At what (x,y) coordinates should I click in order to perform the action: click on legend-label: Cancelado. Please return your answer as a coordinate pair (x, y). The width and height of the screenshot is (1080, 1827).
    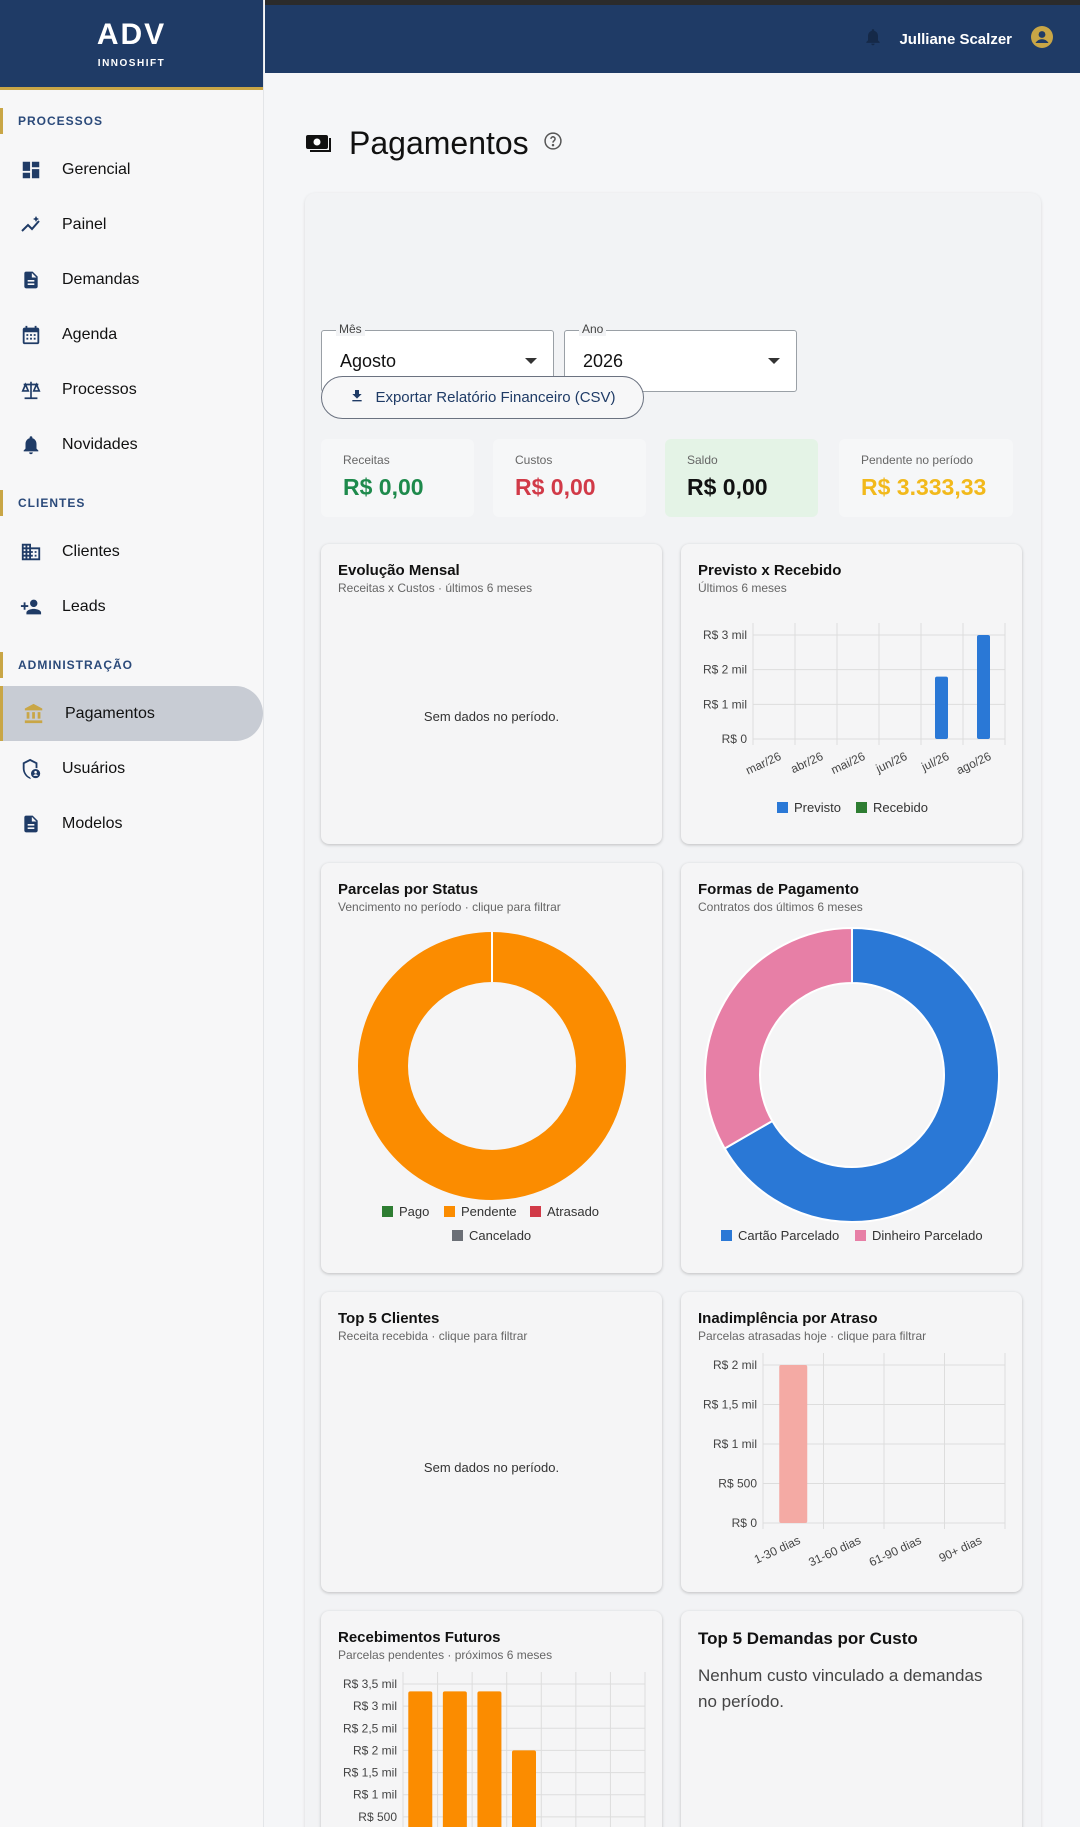
    Looking at the image, I should click on (500, 1235).